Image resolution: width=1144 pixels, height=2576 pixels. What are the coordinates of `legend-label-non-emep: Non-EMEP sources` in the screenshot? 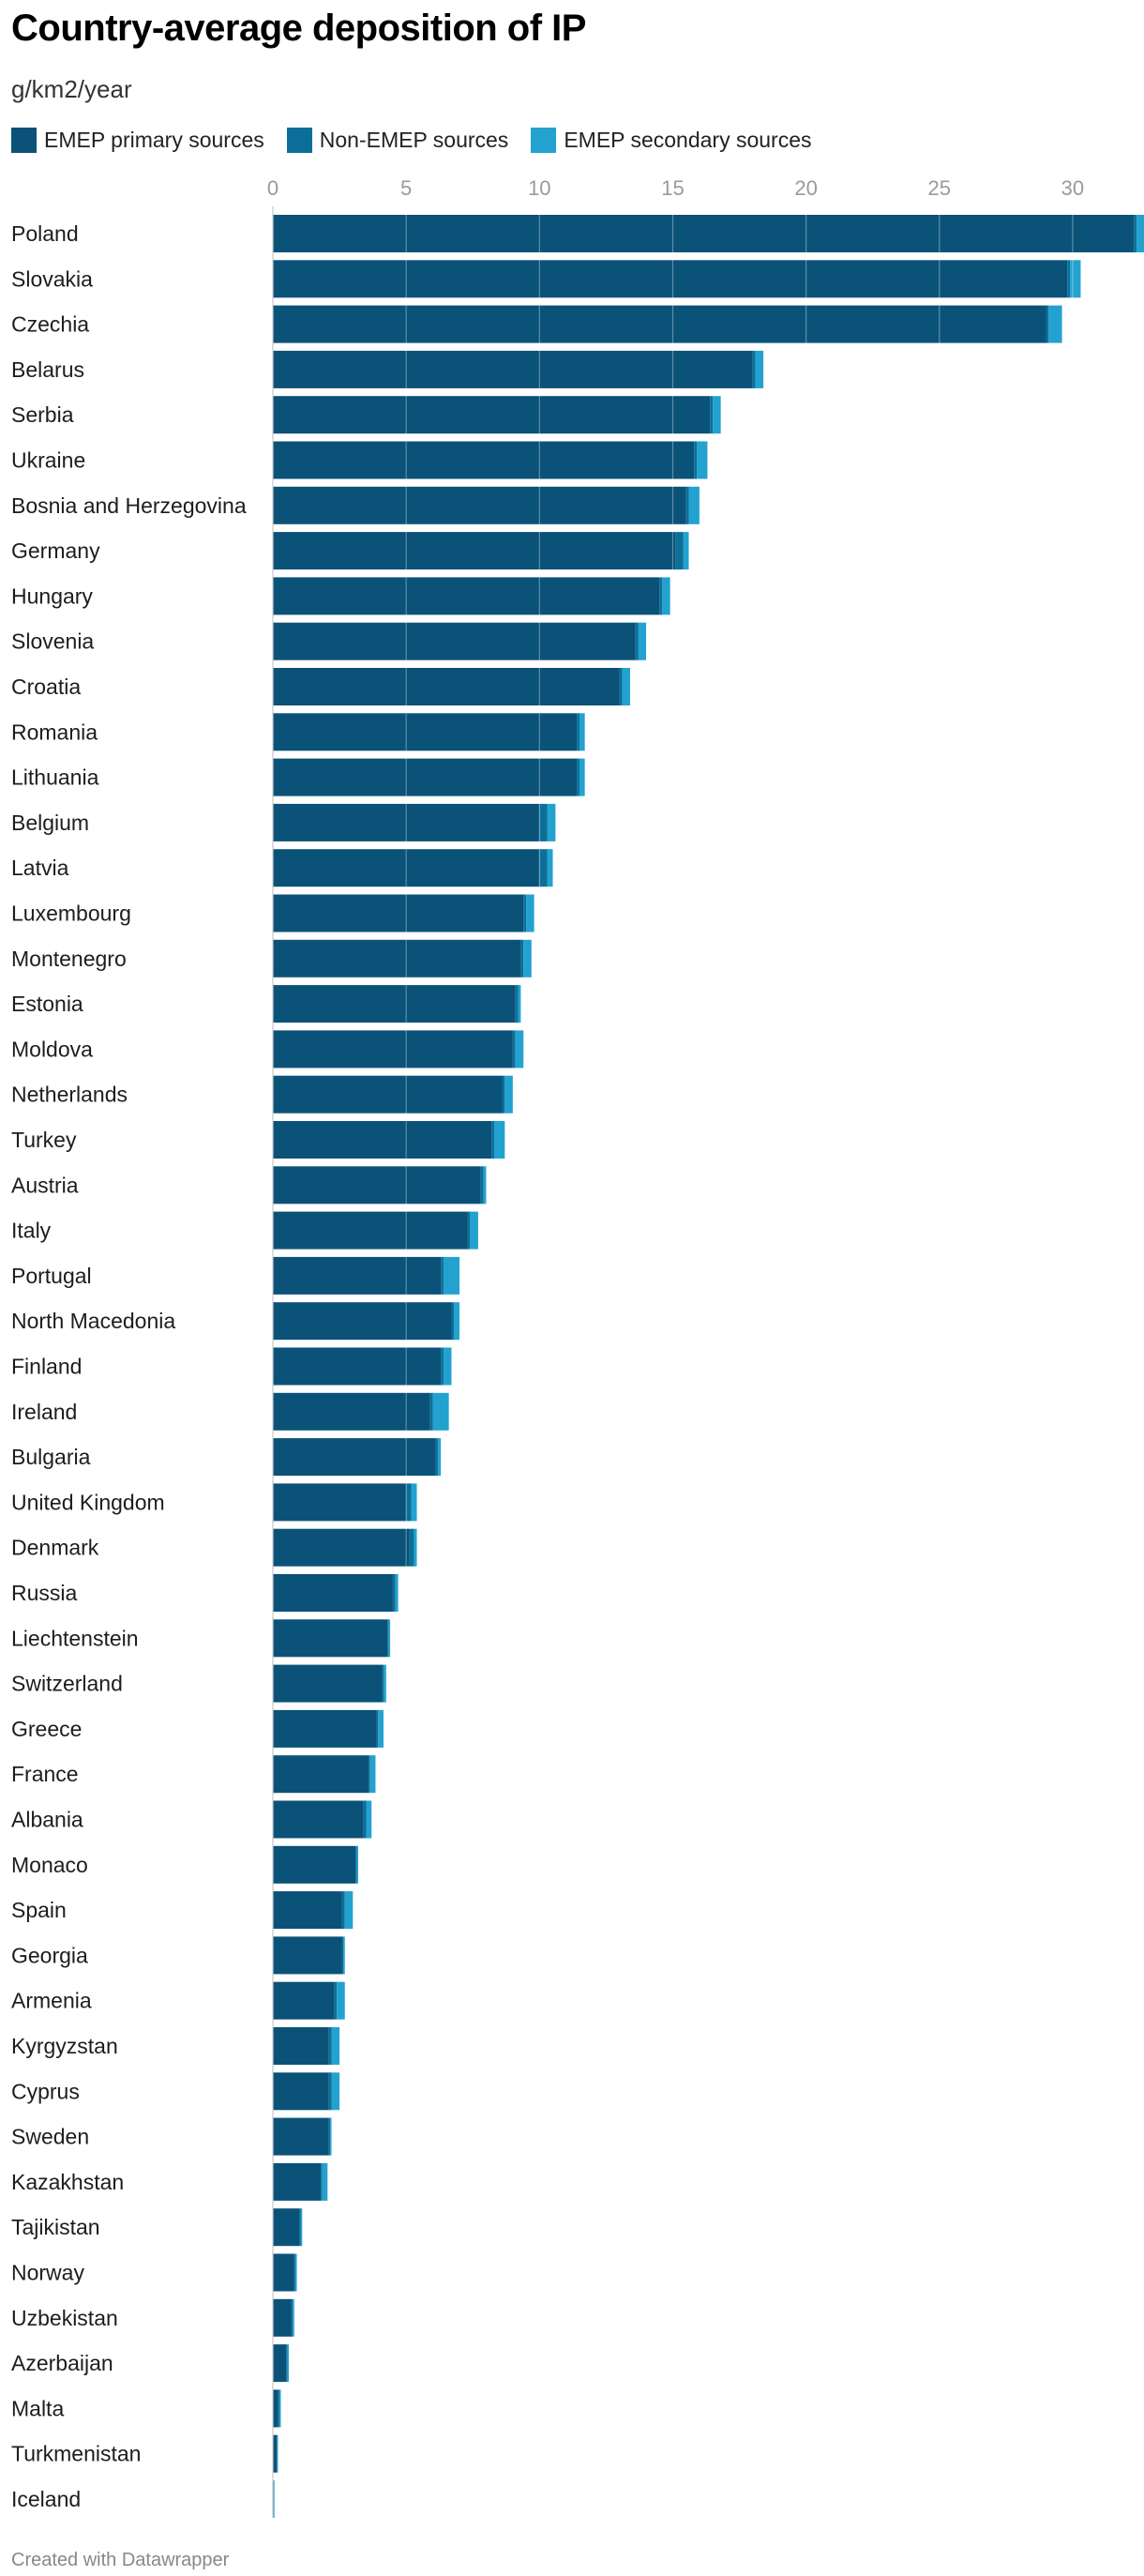 It's located at (414, 140).